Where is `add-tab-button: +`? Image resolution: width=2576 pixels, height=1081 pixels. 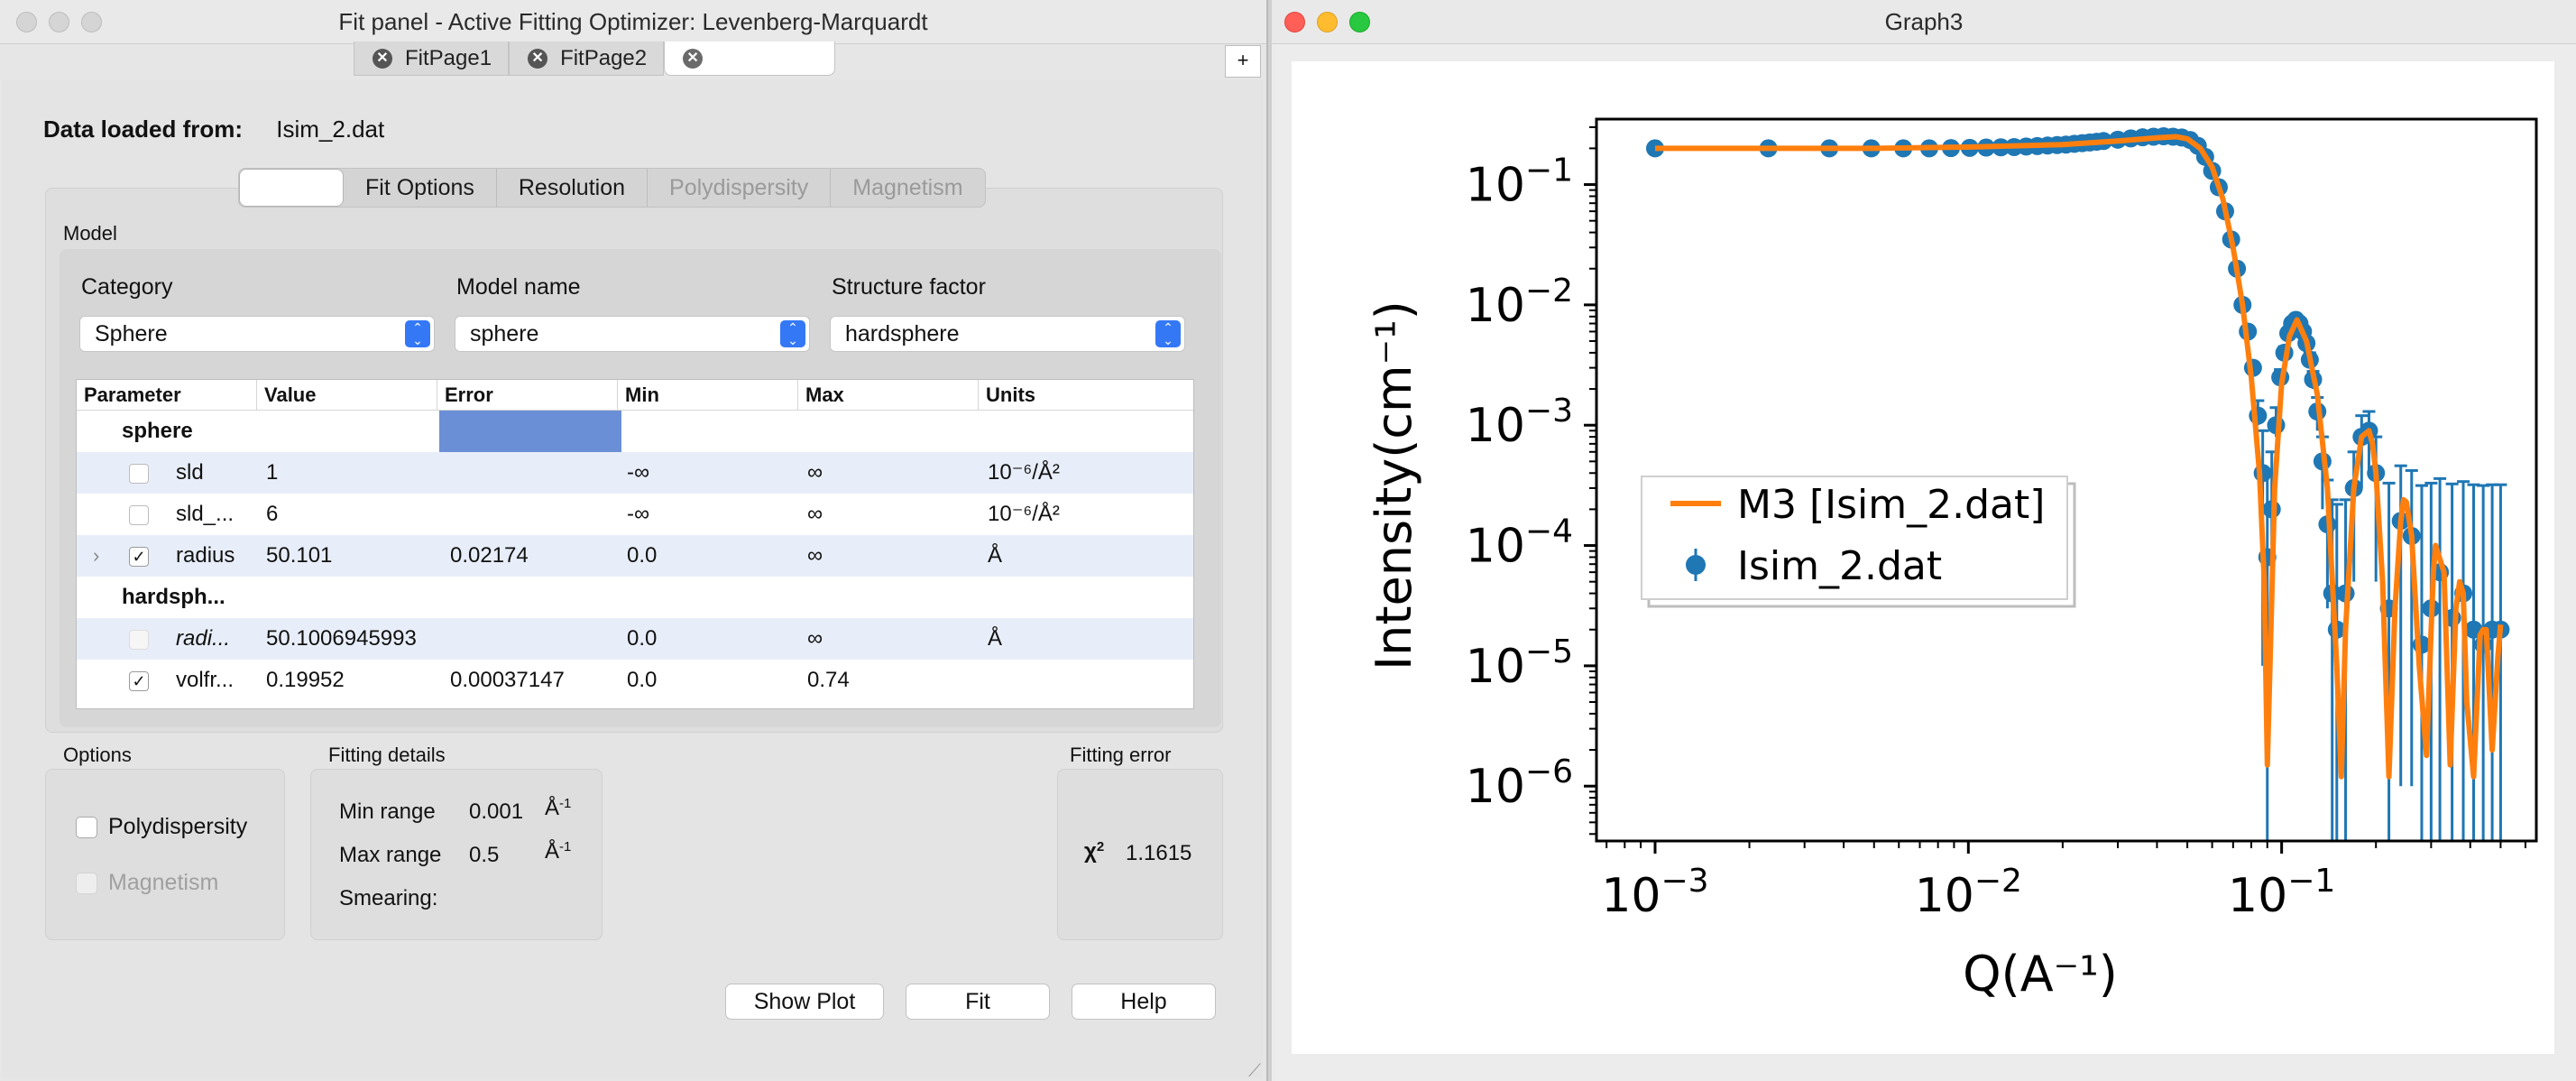
add-tab-button: + is located at coordinates (1243, 62).